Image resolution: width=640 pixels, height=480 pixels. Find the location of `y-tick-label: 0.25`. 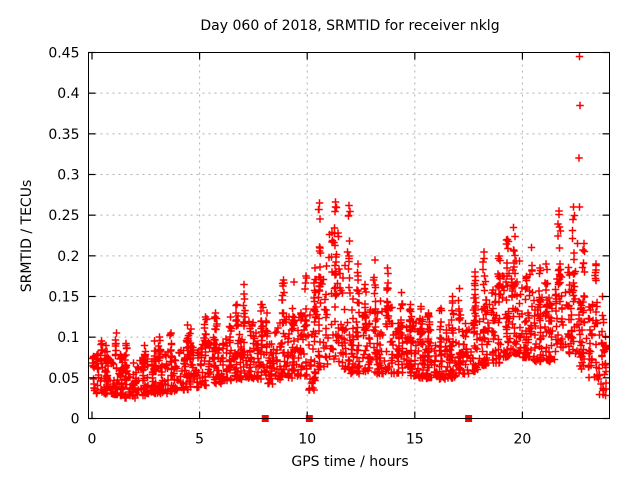

y-tick-label: 0.25 is located at coordinates (63, 216).